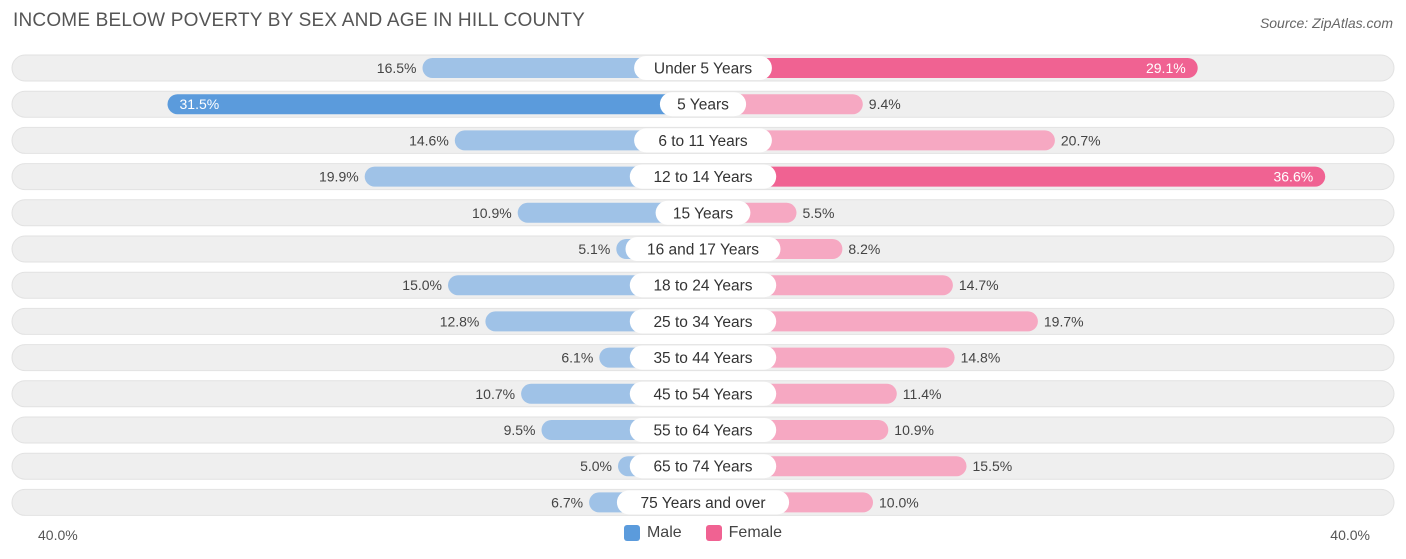 The height and width of the screenshot is (559, 1406). I want to click on female-value-label: 10.9%, so click(914, 430).